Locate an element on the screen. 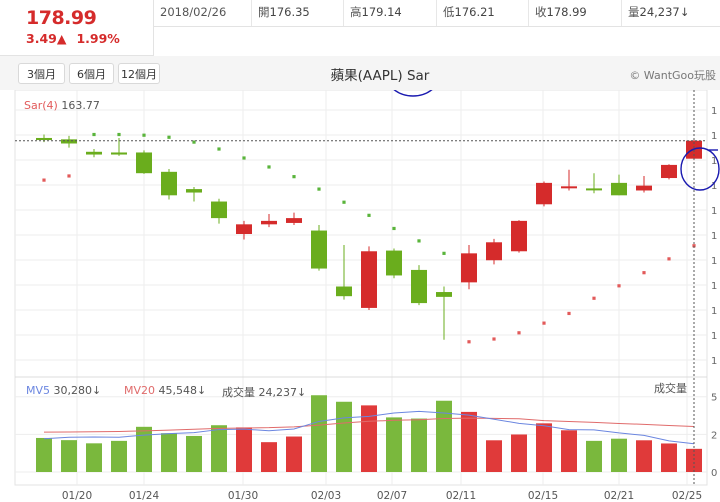 The width and height of the screenshot is (720, 502). mv5-legend-label: MV5 is located at coordinates (38, 390).